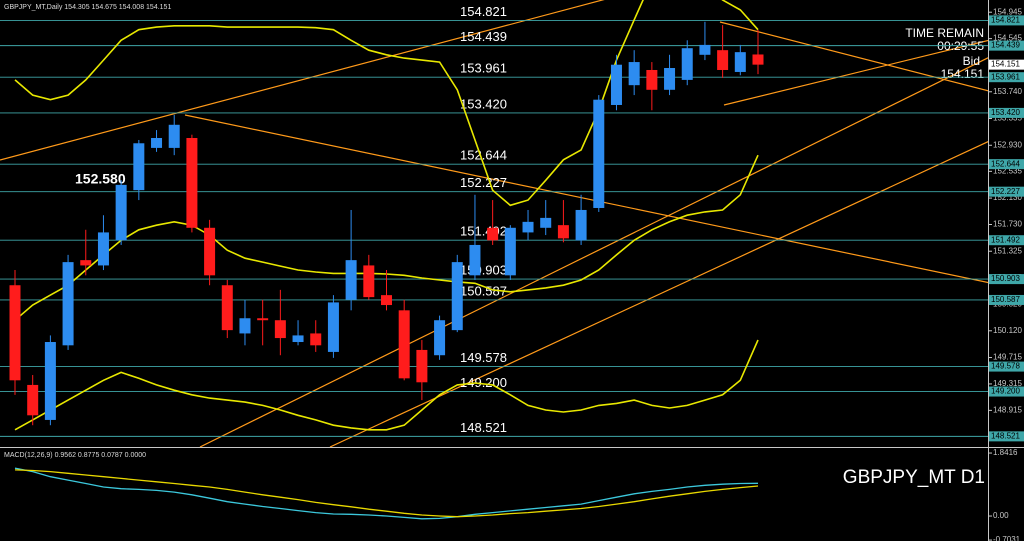  I want to click on level-box-label: 152.227, so click(1005, 191).